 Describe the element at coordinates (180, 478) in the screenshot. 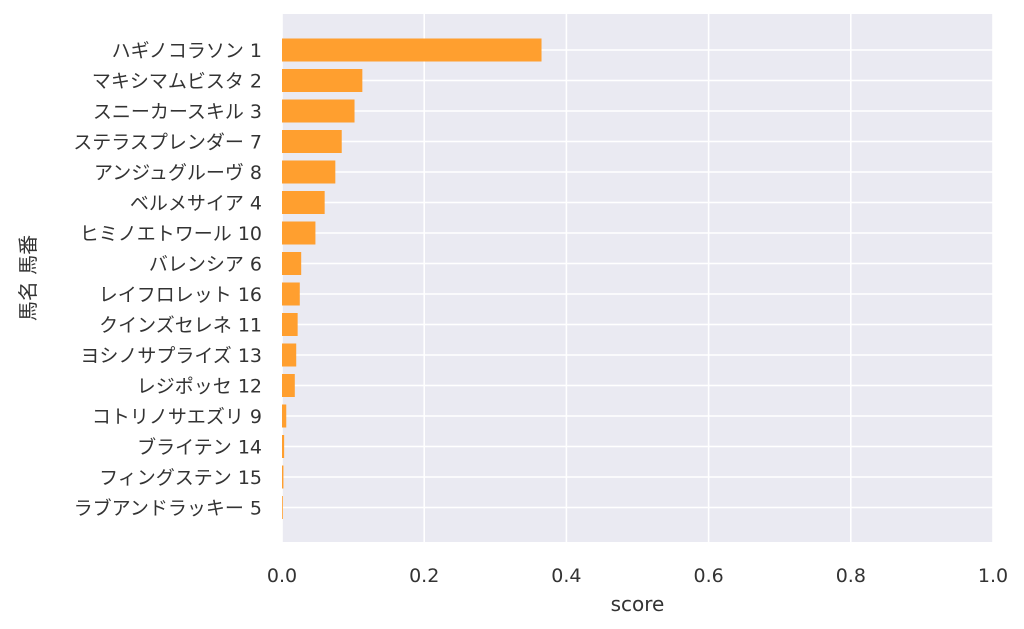

I see `y-tick-label: フィングステン 15` at that location.